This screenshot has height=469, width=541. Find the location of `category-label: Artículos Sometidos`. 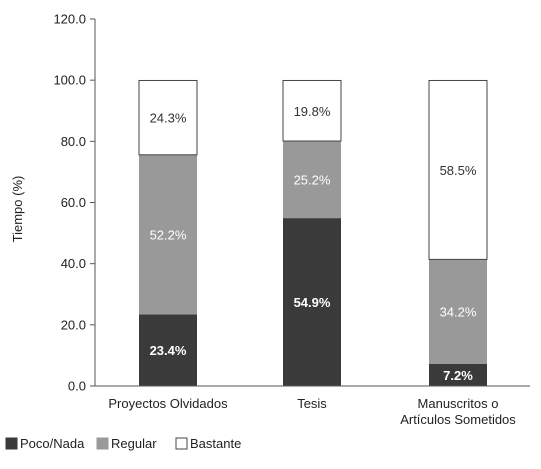

category-label: Artículos Sometidos is located at coordinates (458, 419).